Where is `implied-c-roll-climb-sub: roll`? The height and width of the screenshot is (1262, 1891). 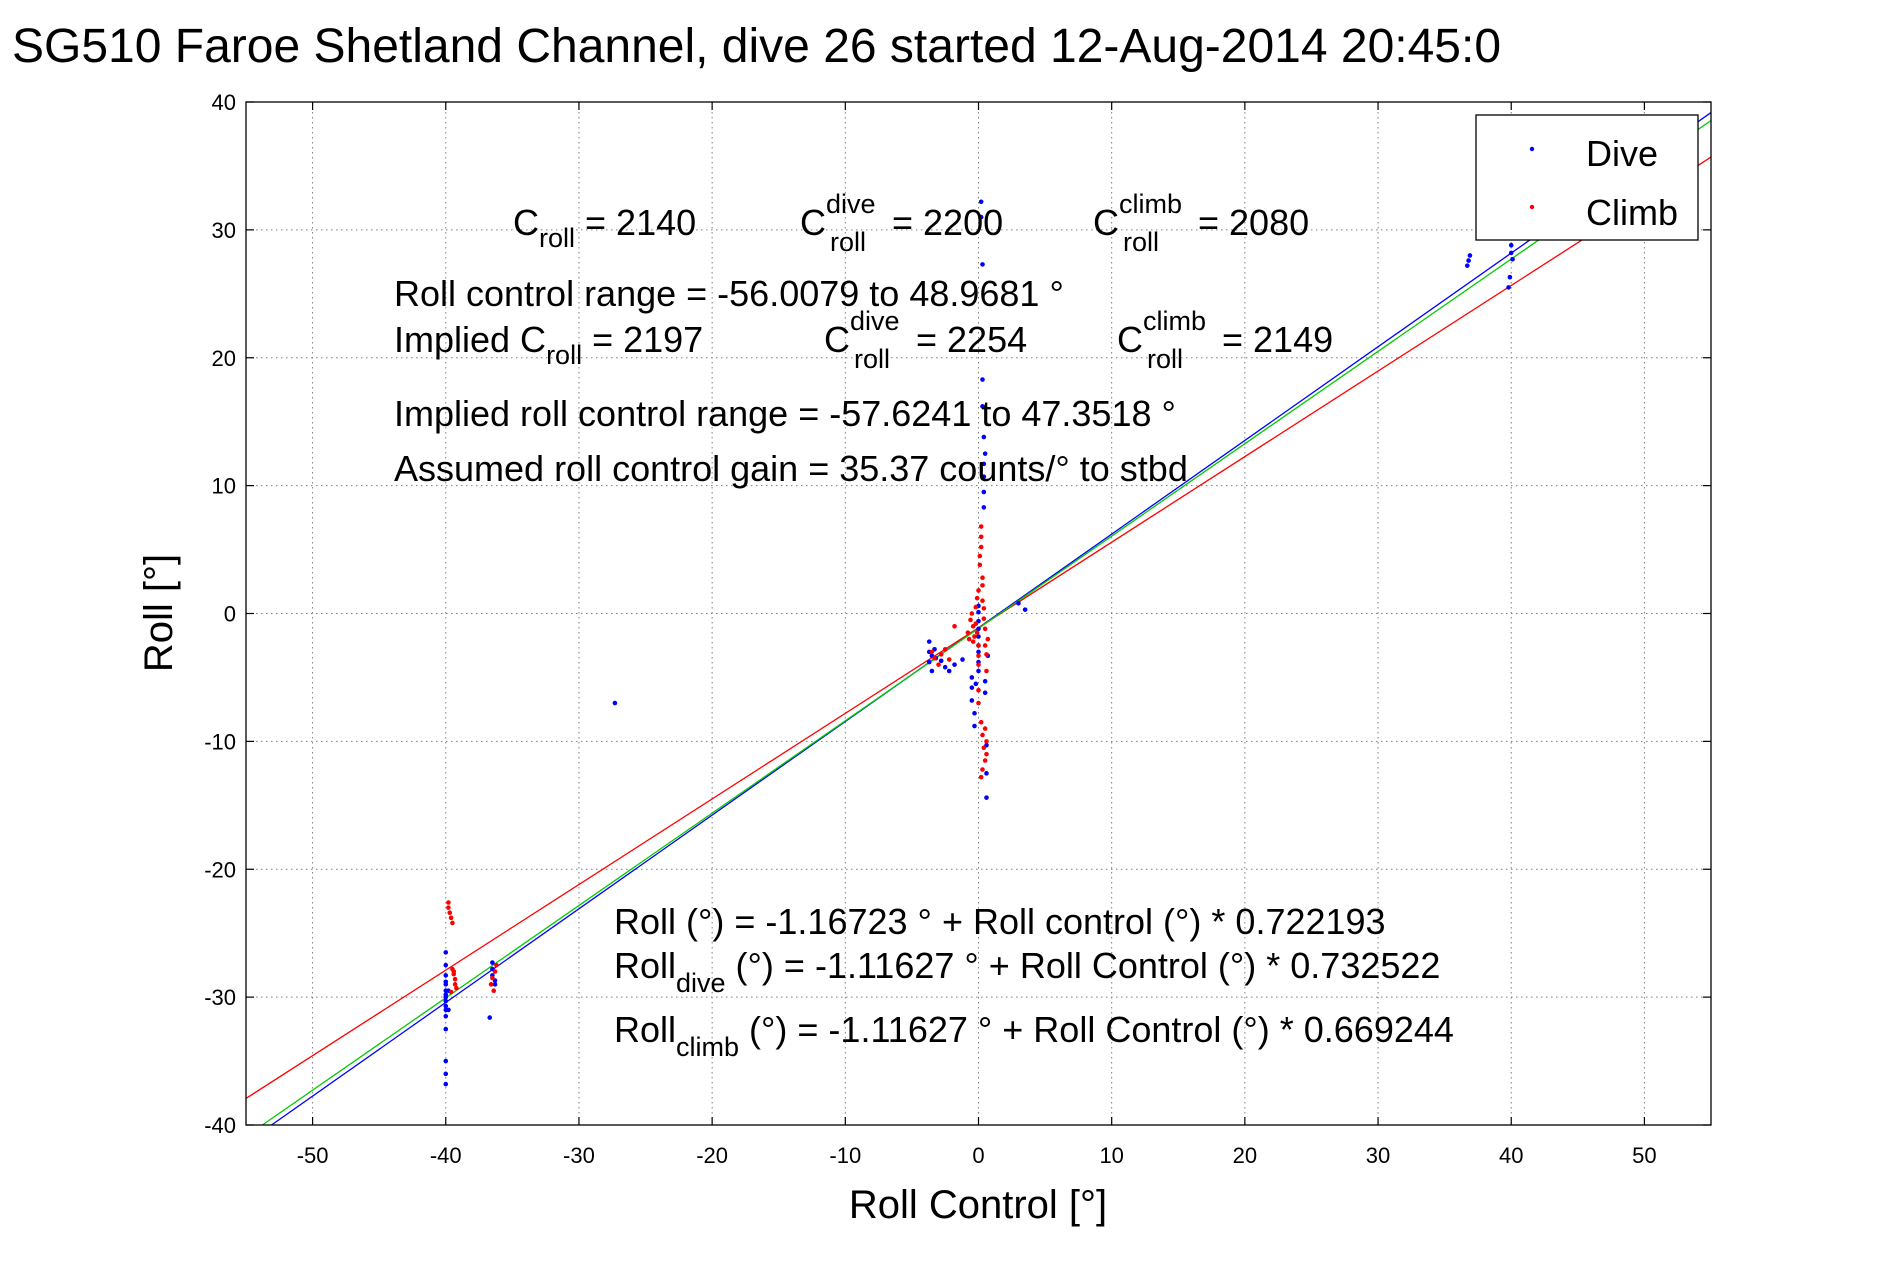
implied-c-roll-climb-sub: roll is located at coordinates (1165, 359).